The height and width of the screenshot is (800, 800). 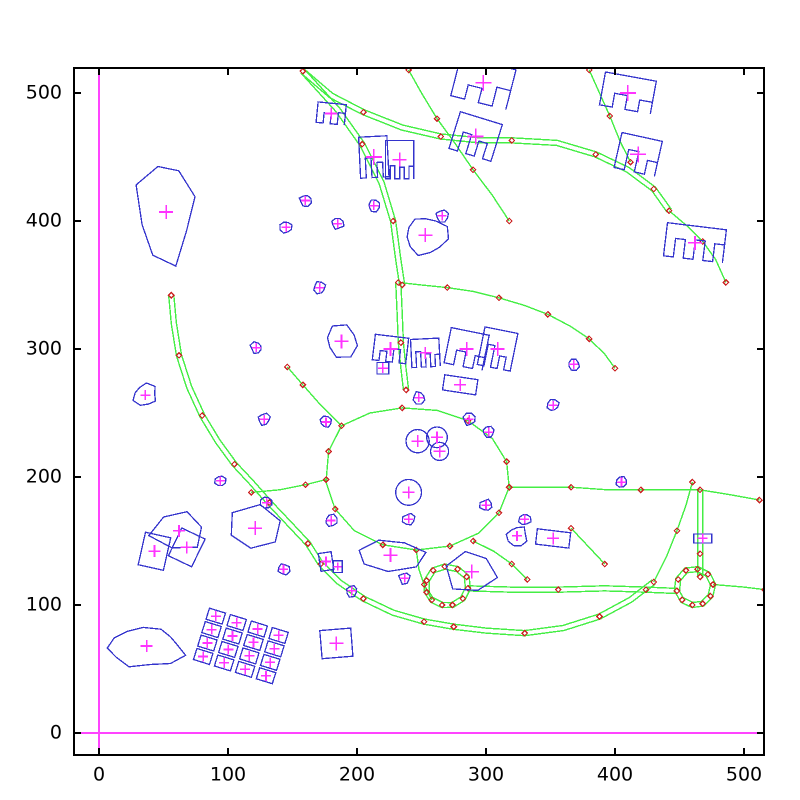 I want to click on y-tick-label: 100, so click(x=44, y=605).